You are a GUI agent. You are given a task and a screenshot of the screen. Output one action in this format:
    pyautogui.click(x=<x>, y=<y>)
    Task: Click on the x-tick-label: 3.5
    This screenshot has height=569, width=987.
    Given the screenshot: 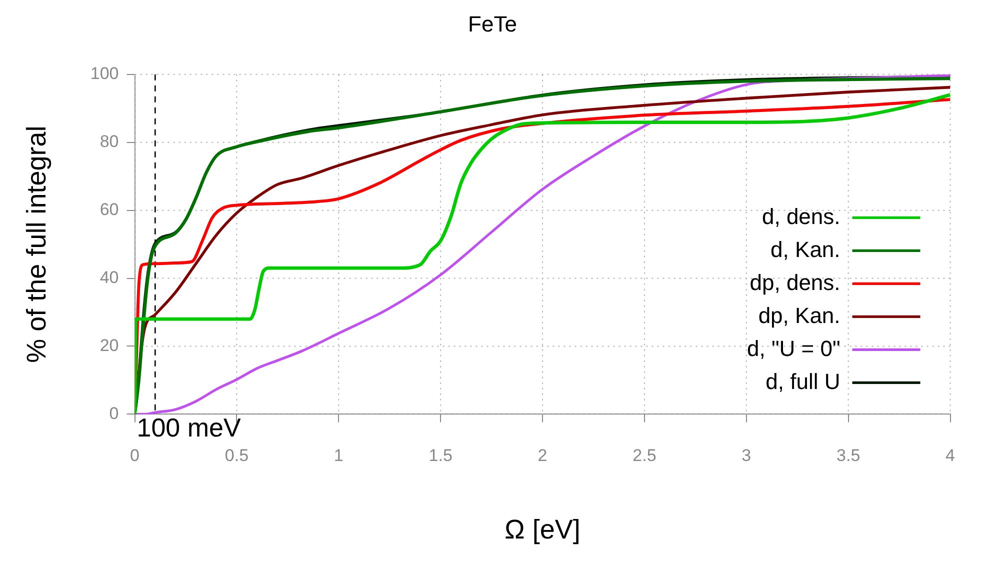 What is the action you would take?
    pyautogui.click(x=848, y=456)
    